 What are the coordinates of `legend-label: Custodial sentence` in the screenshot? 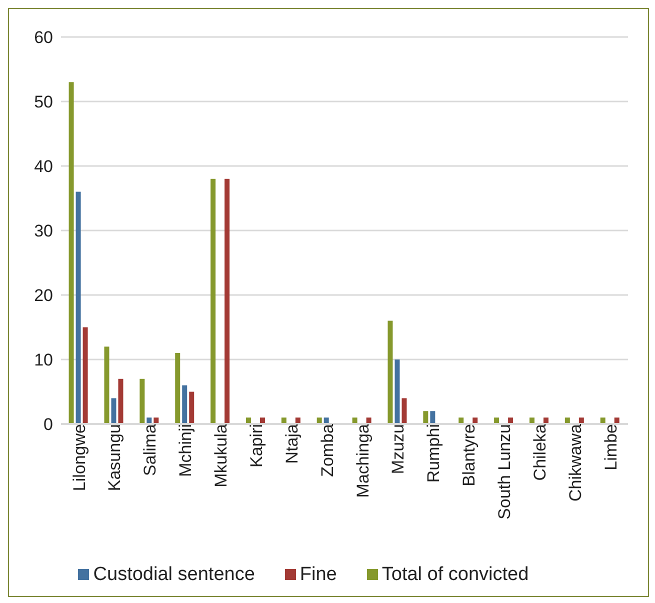 It's located at (174, 574).